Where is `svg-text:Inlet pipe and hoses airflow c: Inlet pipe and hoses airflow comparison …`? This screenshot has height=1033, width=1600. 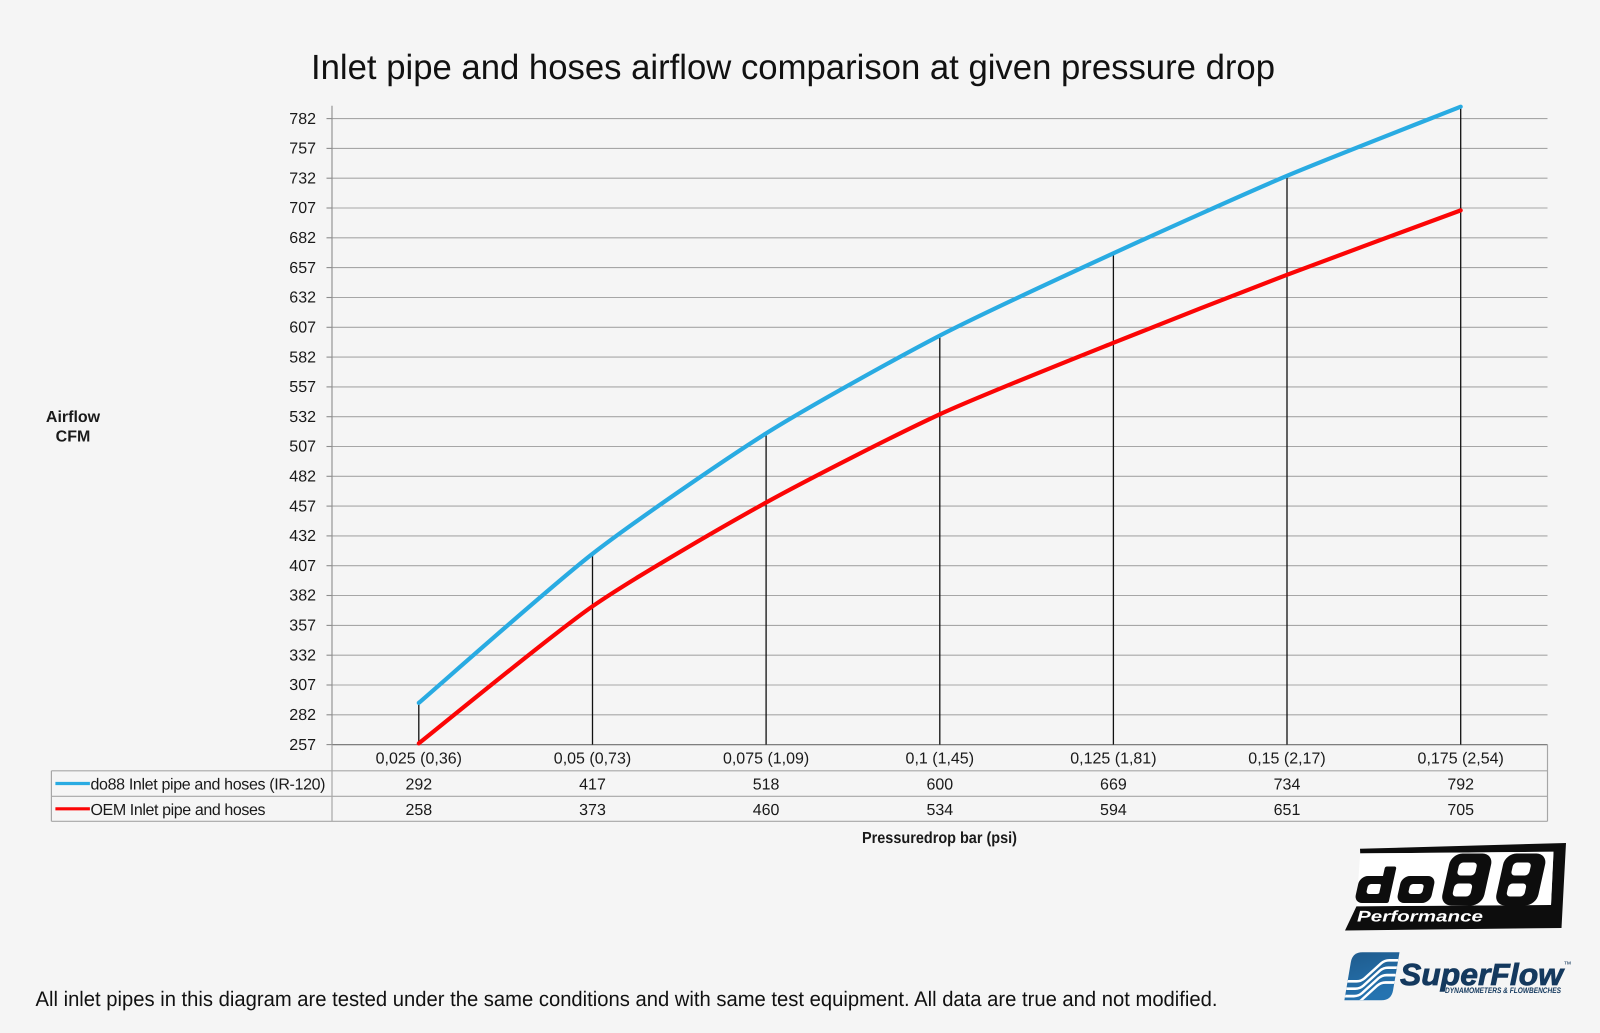 svg-text:Inlet pipe and hoses airflow c: Inlet pipe and hoses airflow comparison … is located at coordinates (793, 67).